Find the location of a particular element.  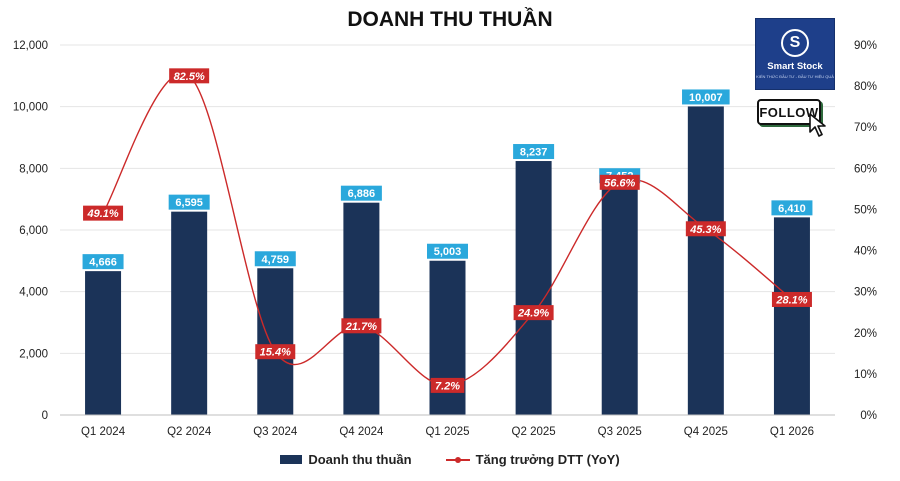

x-tick-label: Q4 2024 is located at coordinates (361, 432).